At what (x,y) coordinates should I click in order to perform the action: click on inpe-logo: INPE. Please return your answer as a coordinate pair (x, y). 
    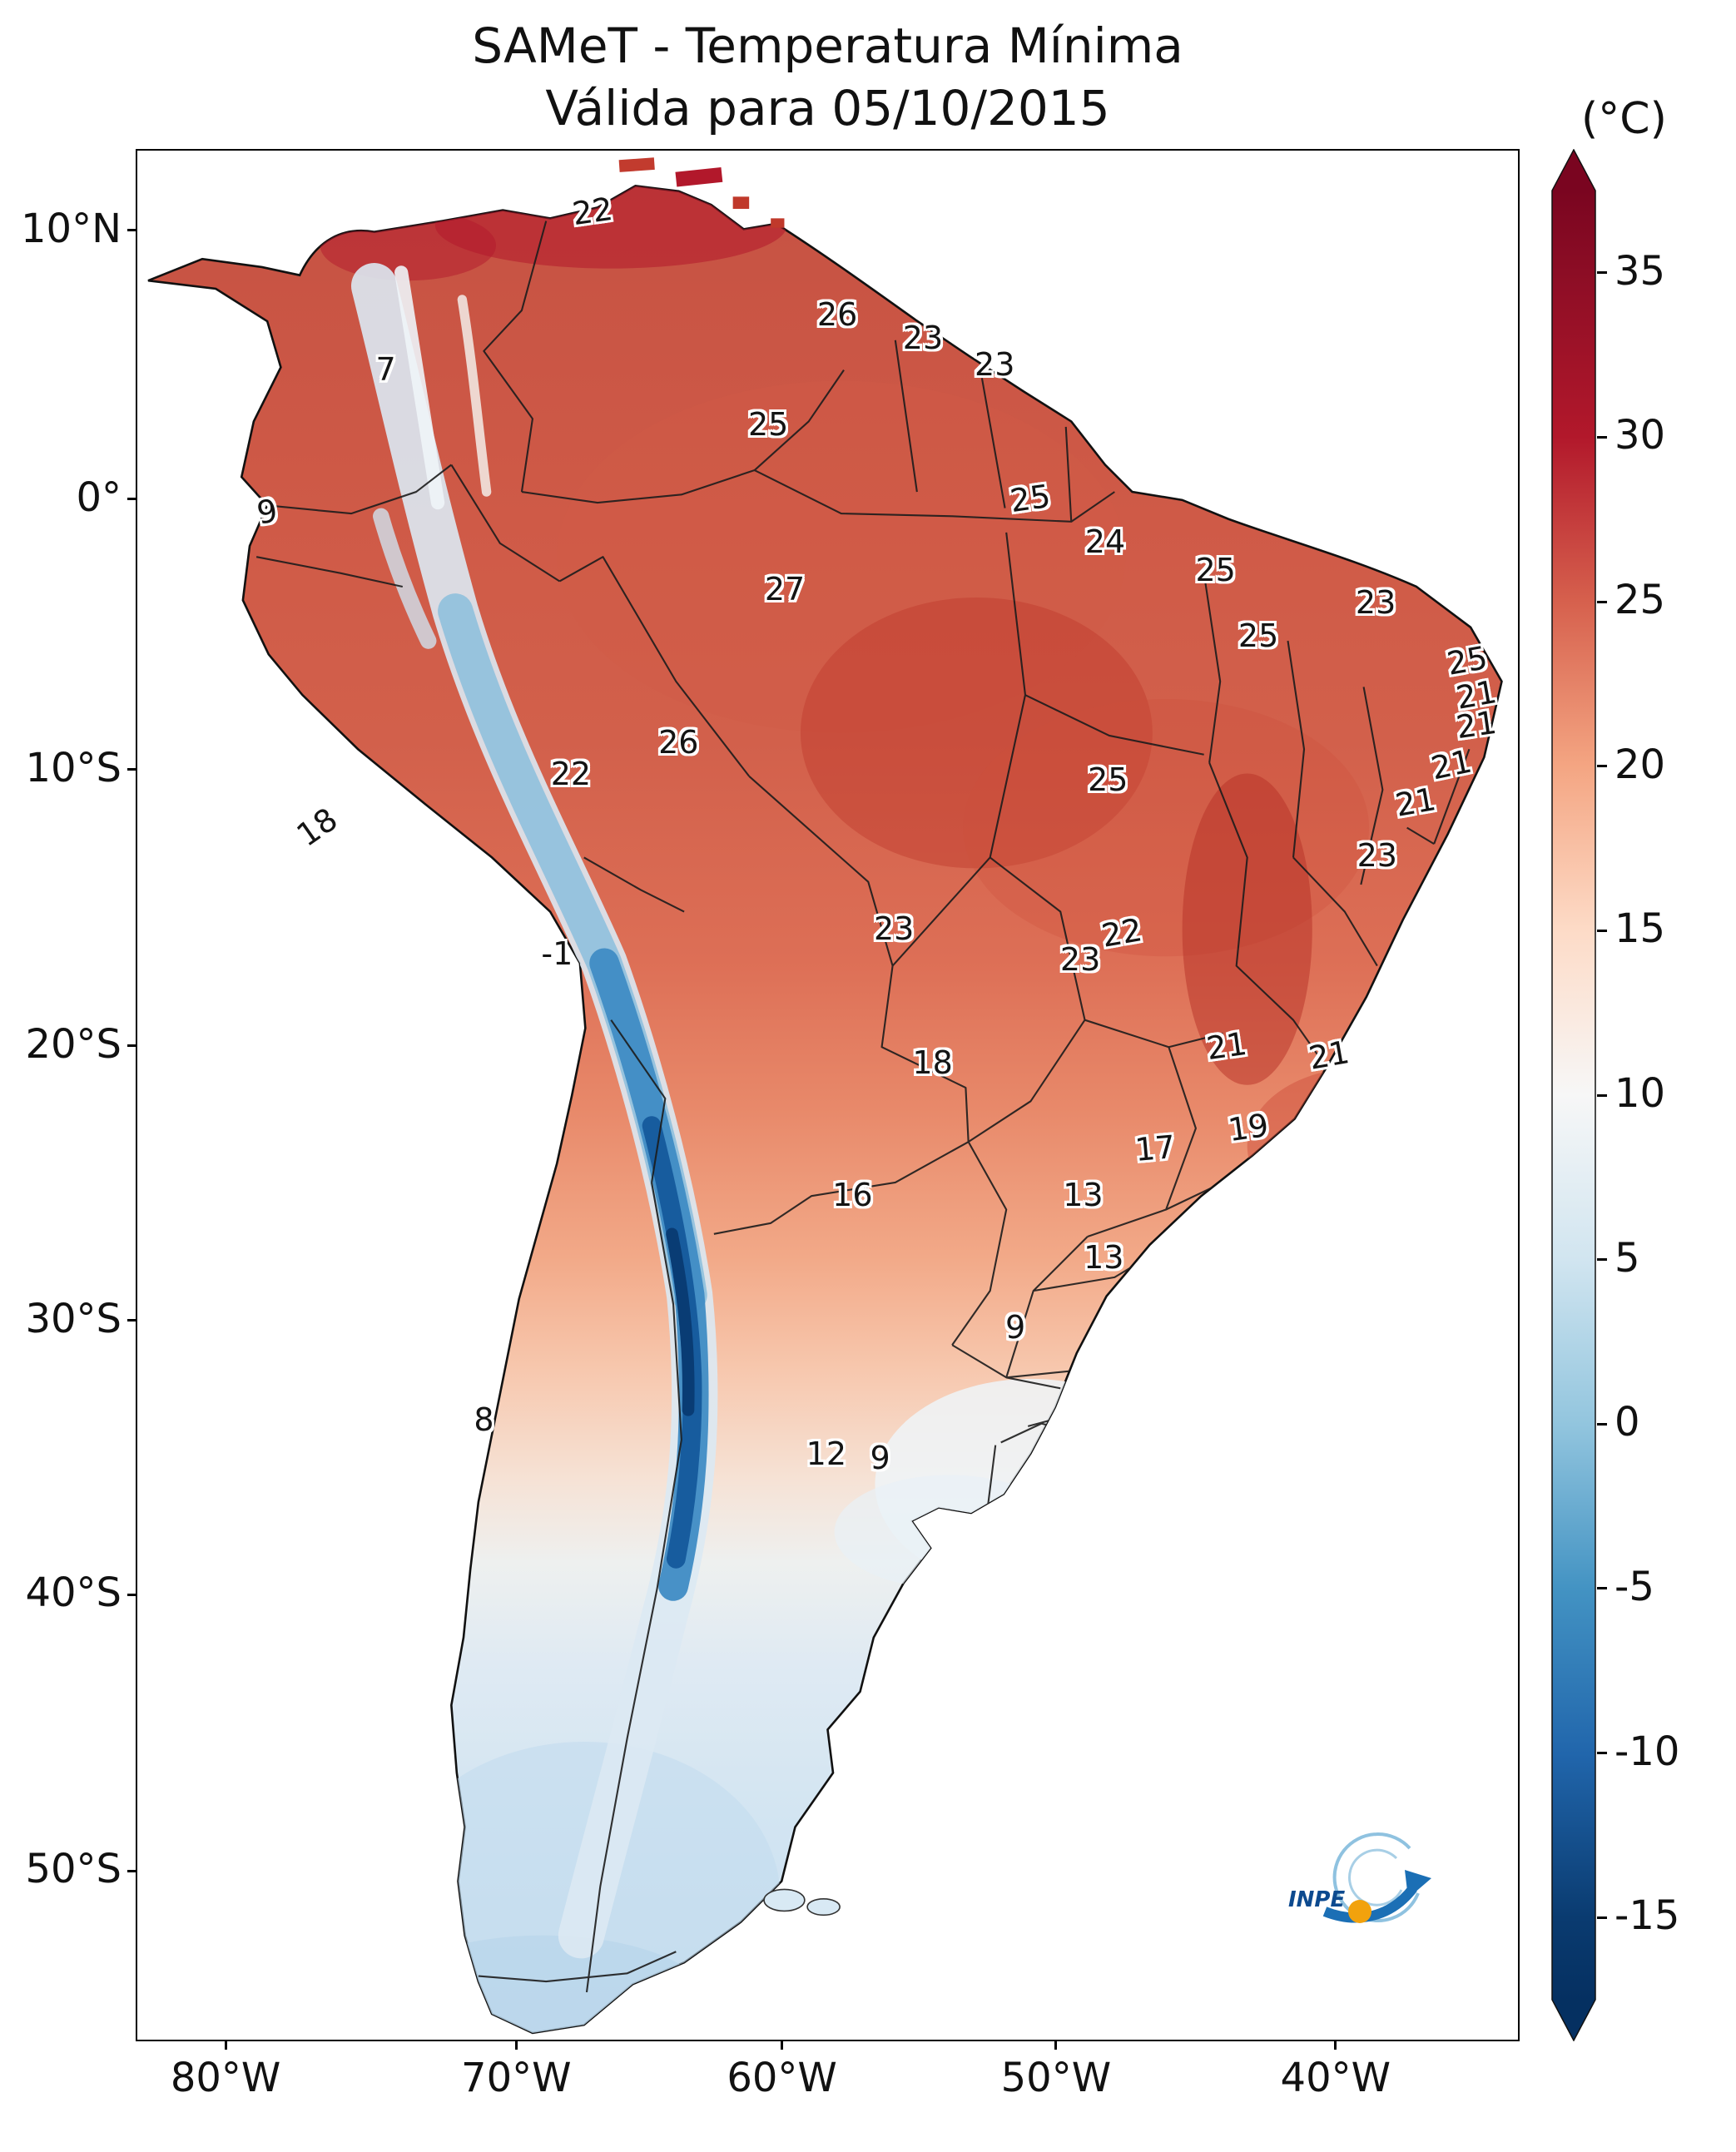
    Looking at the image, I should click on (1359, 1877).